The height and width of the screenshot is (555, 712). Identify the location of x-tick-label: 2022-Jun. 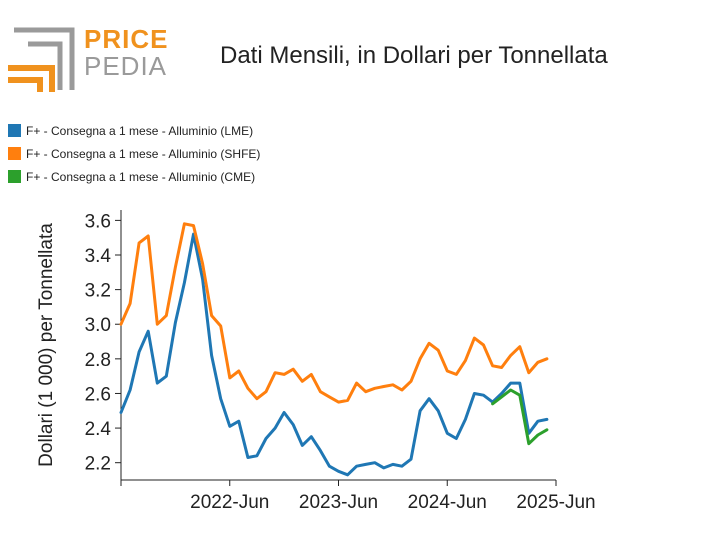
(229, 502).